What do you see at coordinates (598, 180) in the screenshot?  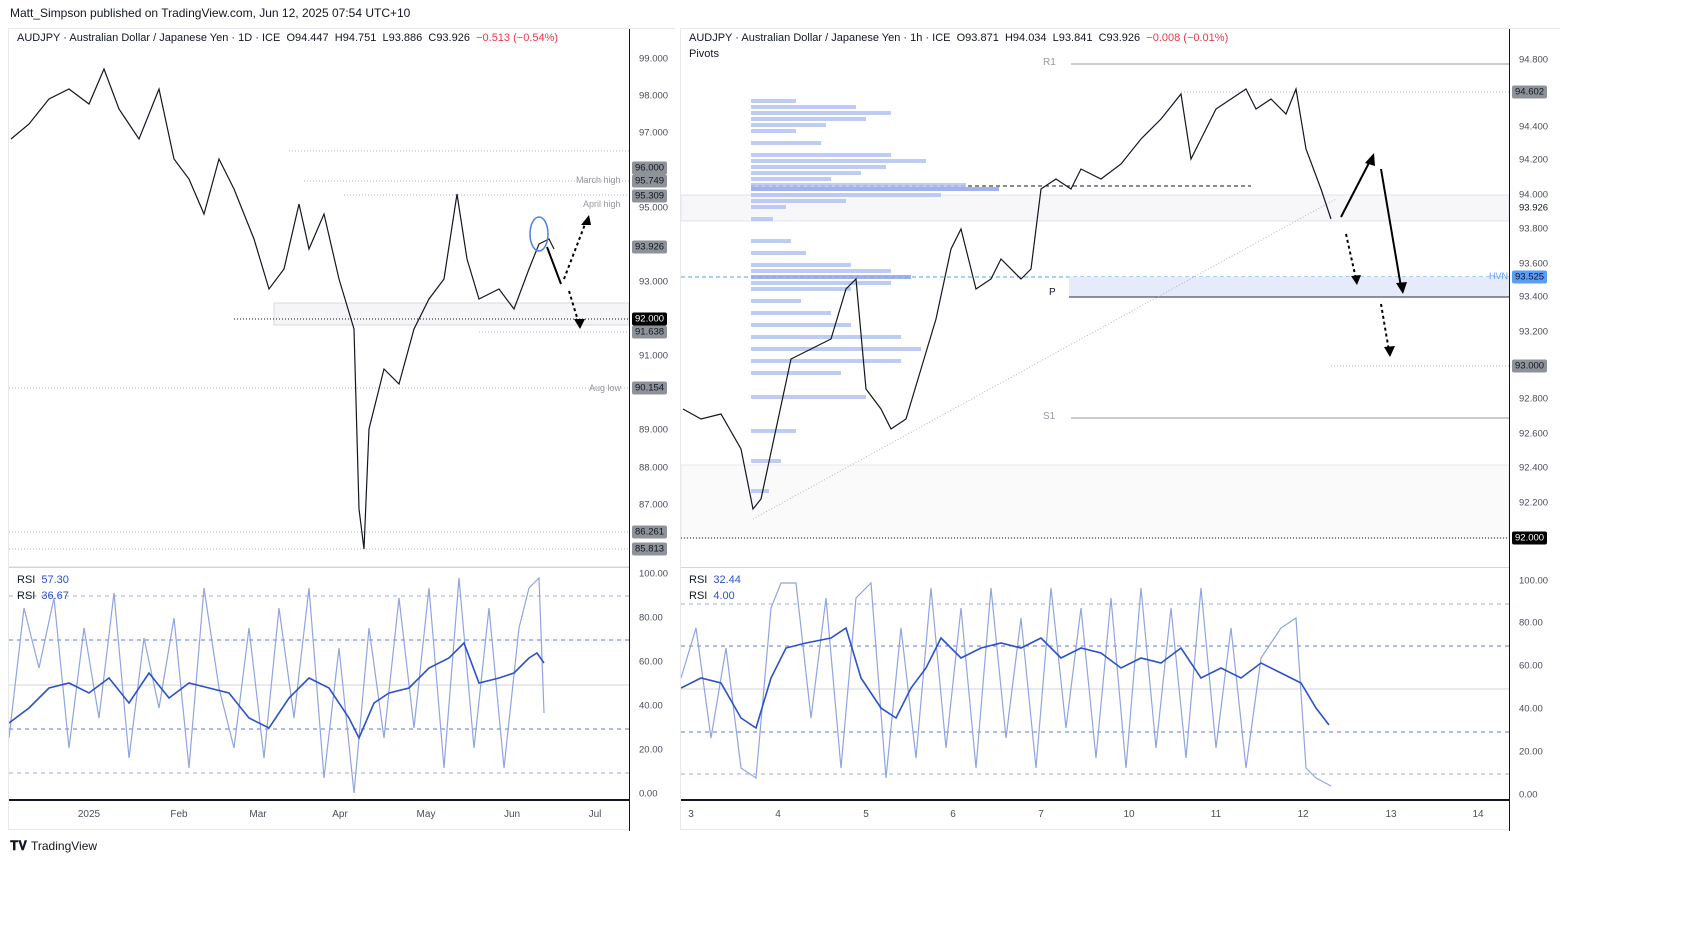 I see `march-high-label: March high` at bounding box center [598, 180].